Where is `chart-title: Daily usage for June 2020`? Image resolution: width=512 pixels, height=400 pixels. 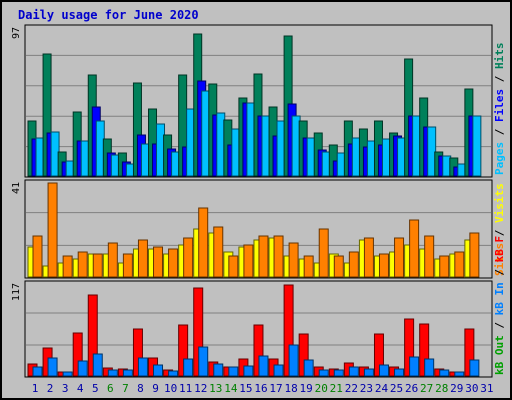 chart-title: Daily usage for June 2020 is located at coordinates (108, 15).